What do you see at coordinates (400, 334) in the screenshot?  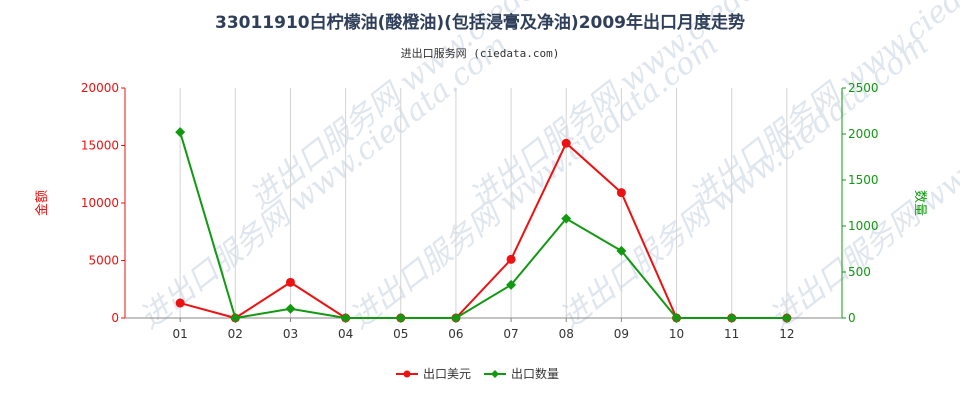 I see `x-tick-label-05: 05` at bounding box center [400, 334].